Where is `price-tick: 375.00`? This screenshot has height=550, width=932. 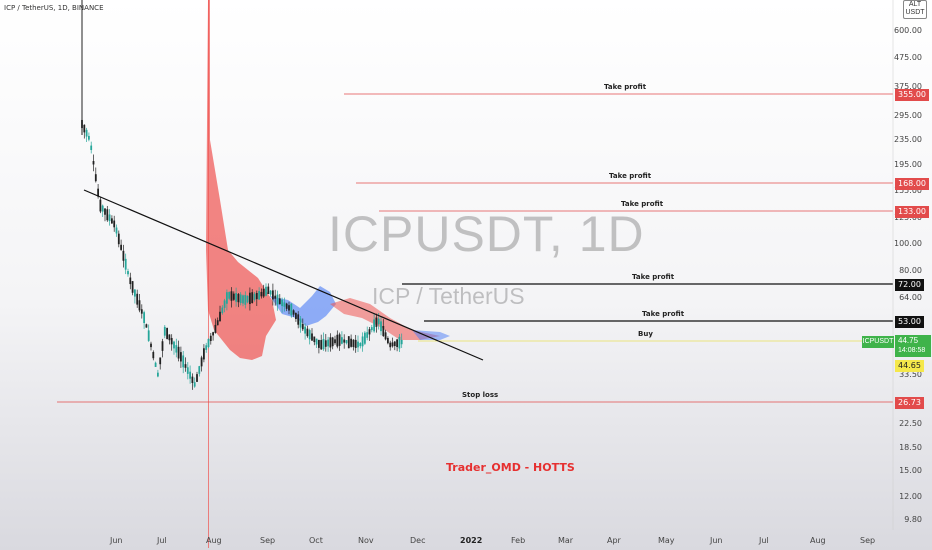
price-tick: 375.00 is located at coordinates (908, 86).